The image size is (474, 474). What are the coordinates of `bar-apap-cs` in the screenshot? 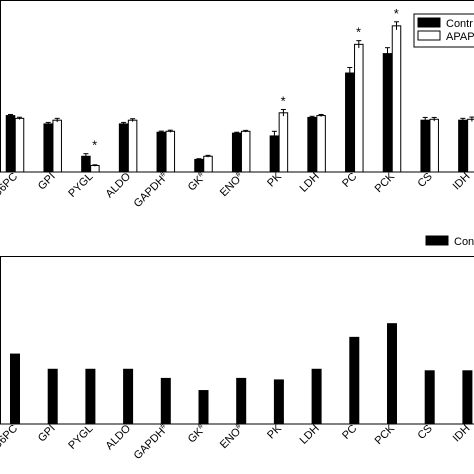 It's located at (434, 145).